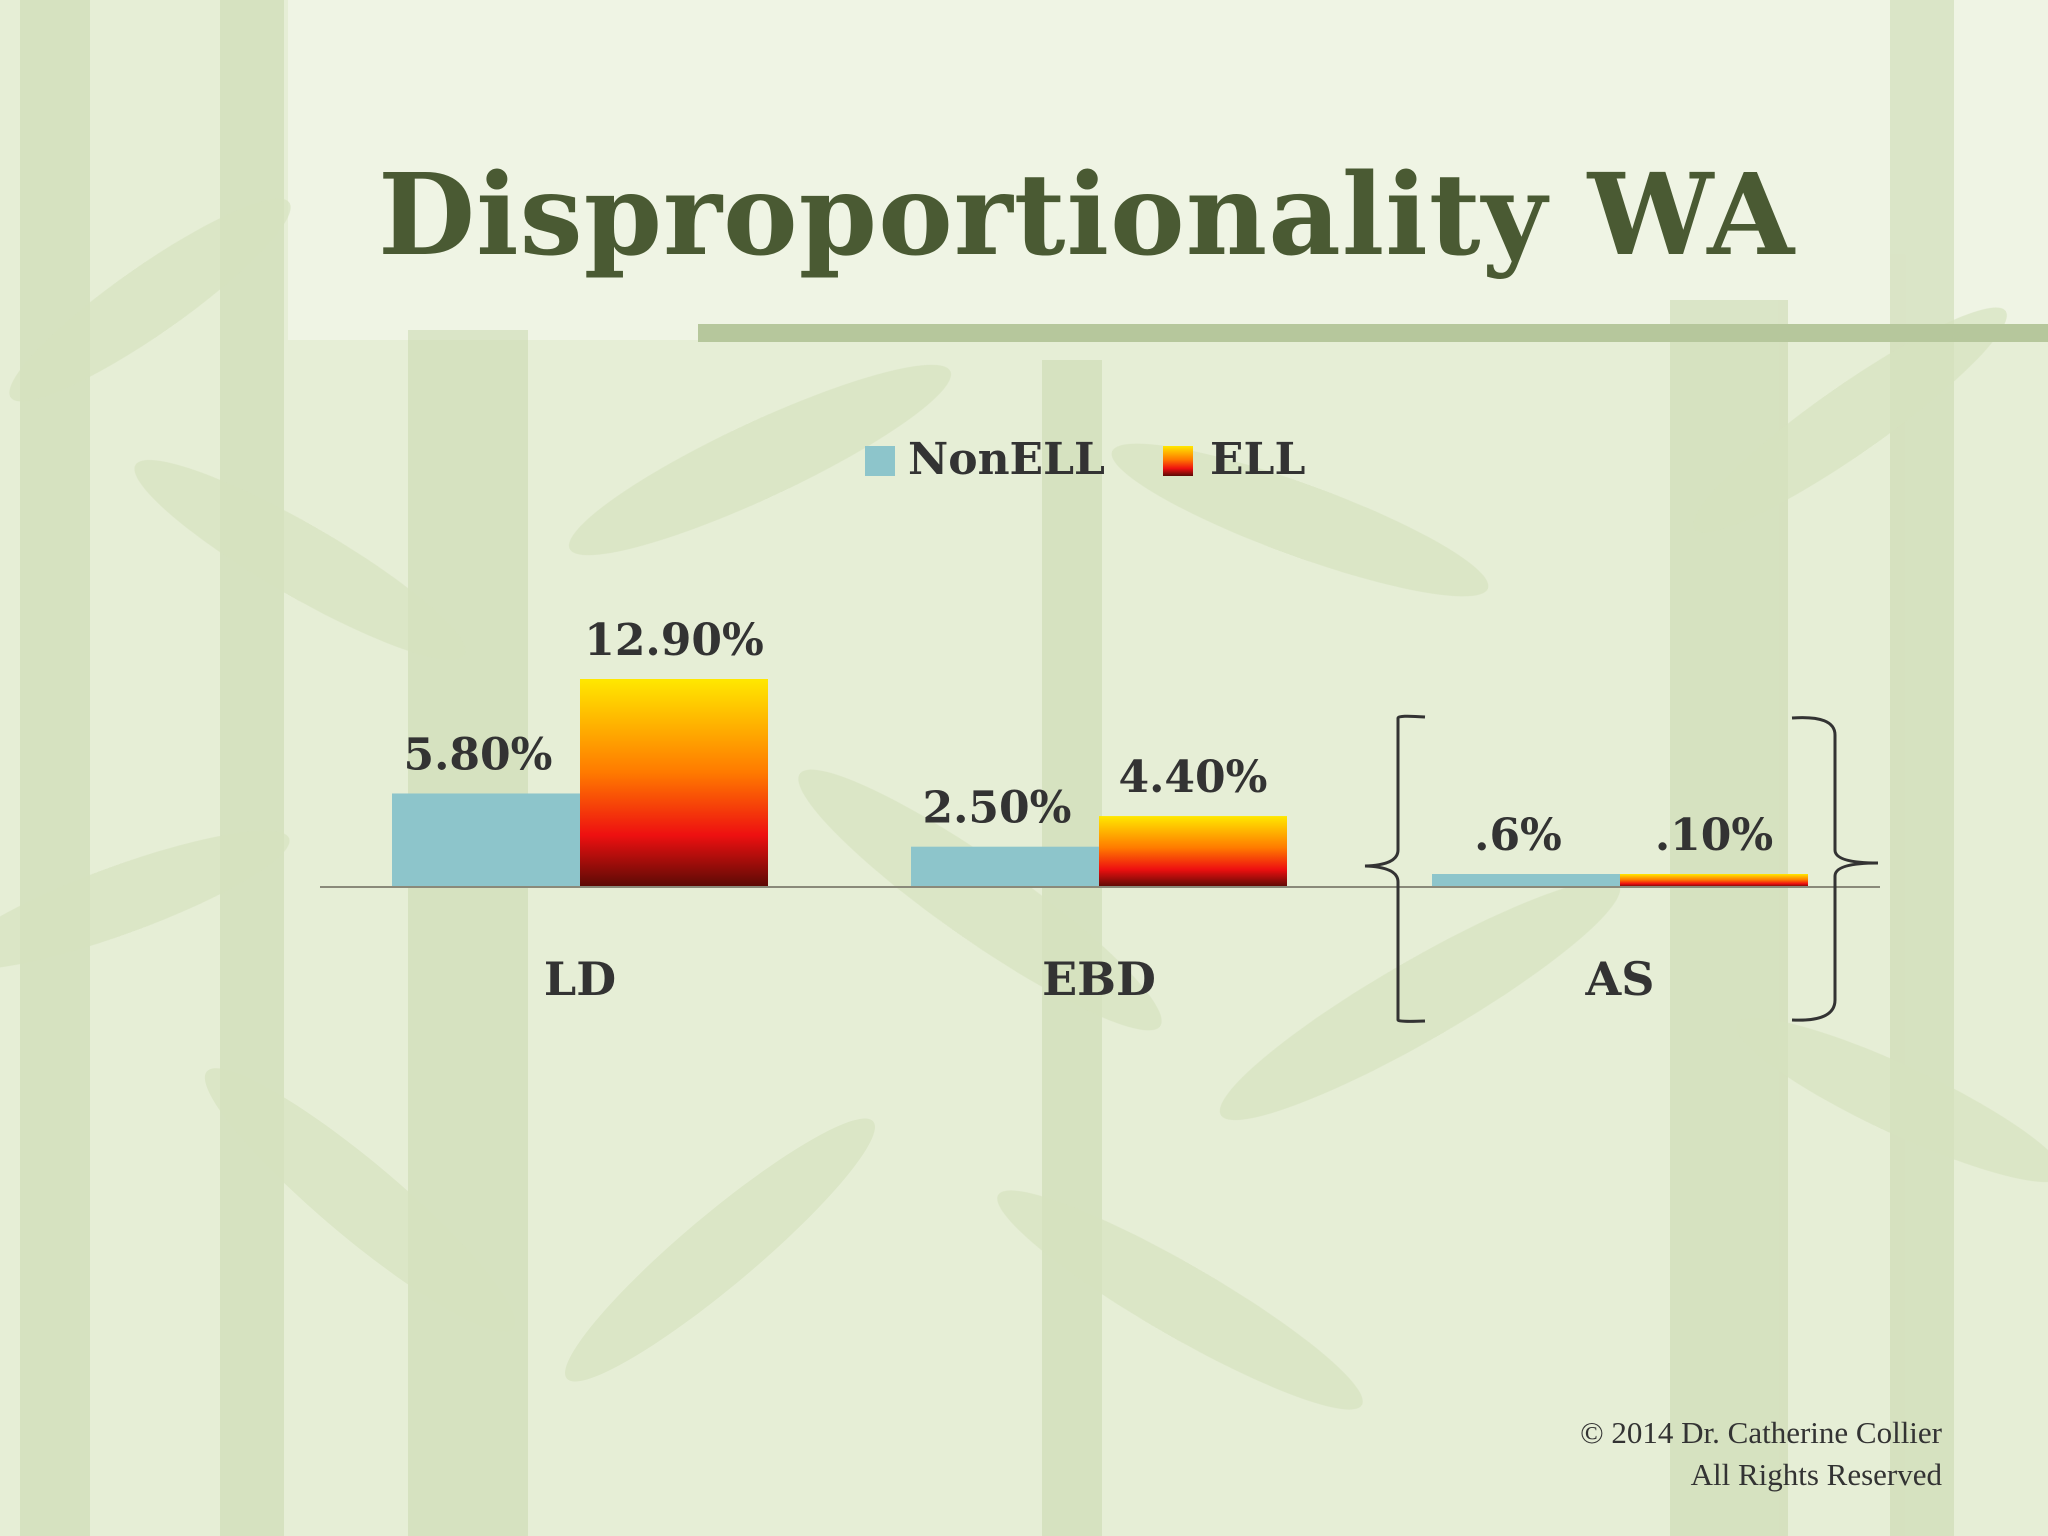 This screenshot has height=1536, width=2048. Describe the element at coordinates (1193, 777) in the screenshot. I see `data-label-ell-ebd: 4.40%` at that location.